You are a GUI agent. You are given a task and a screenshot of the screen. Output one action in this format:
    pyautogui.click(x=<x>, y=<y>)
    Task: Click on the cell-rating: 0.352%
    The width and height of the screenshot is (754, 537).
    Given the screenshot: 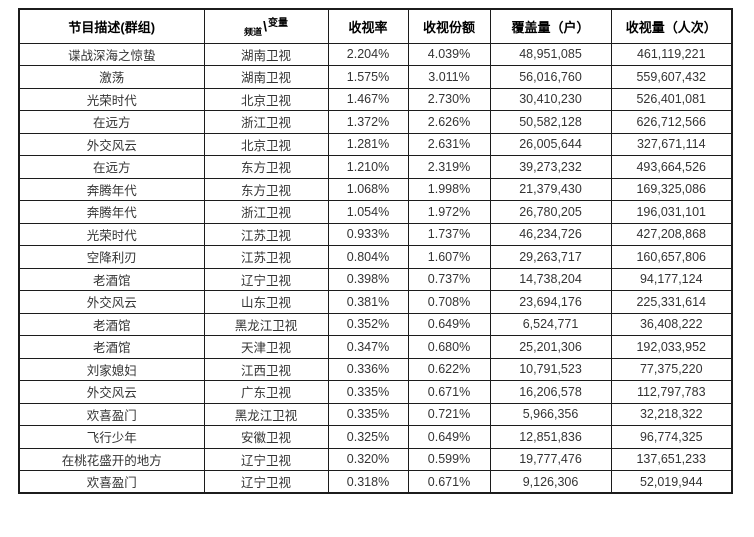 What is the action you would take?
    pyautogui.click(x=368, y=324)
    